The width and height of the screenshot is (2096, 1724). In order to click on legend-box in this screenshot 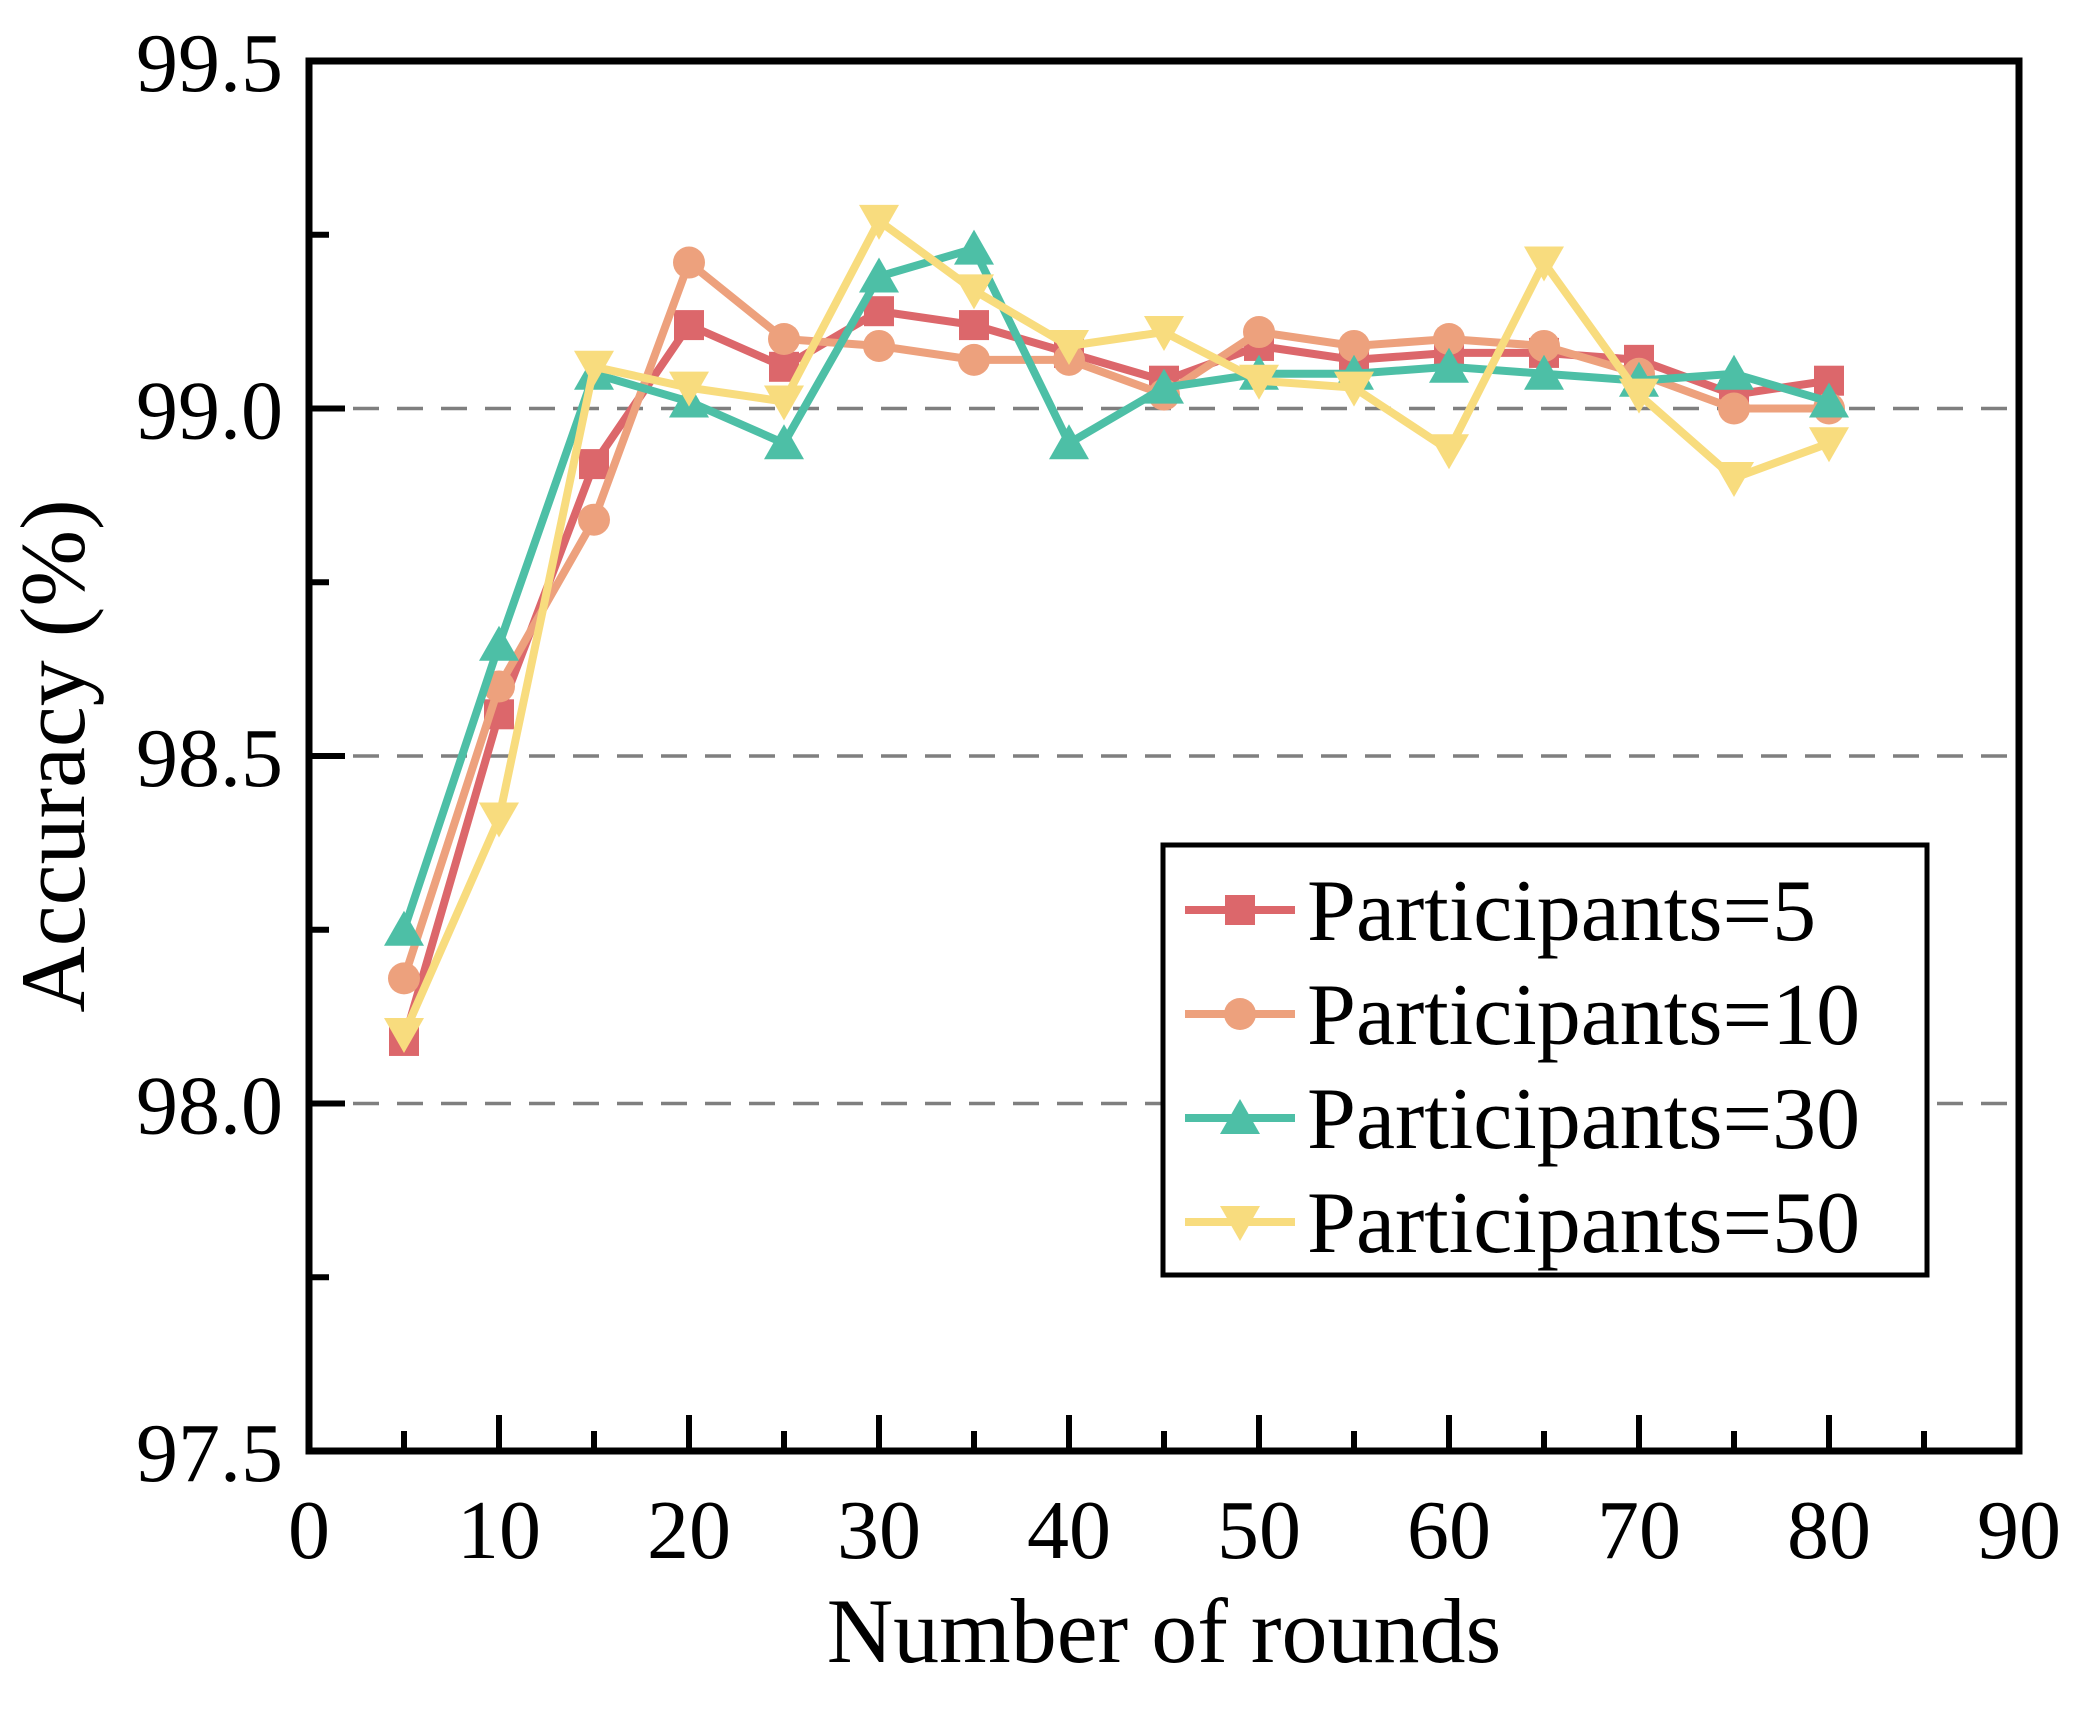, I will do `click(1545, 1060)`.